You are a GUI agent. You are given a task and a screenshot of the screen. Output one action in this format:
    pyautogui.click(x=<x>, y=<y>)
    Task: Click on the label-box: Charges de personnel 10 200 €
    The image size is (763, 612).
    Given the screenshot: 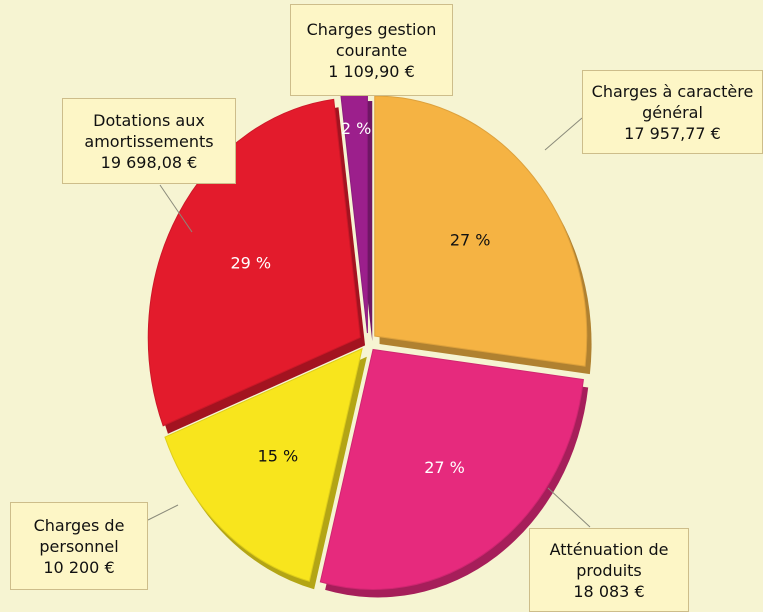 What is the action you would take?
    pyautogui.click(x=79, y=546)
    